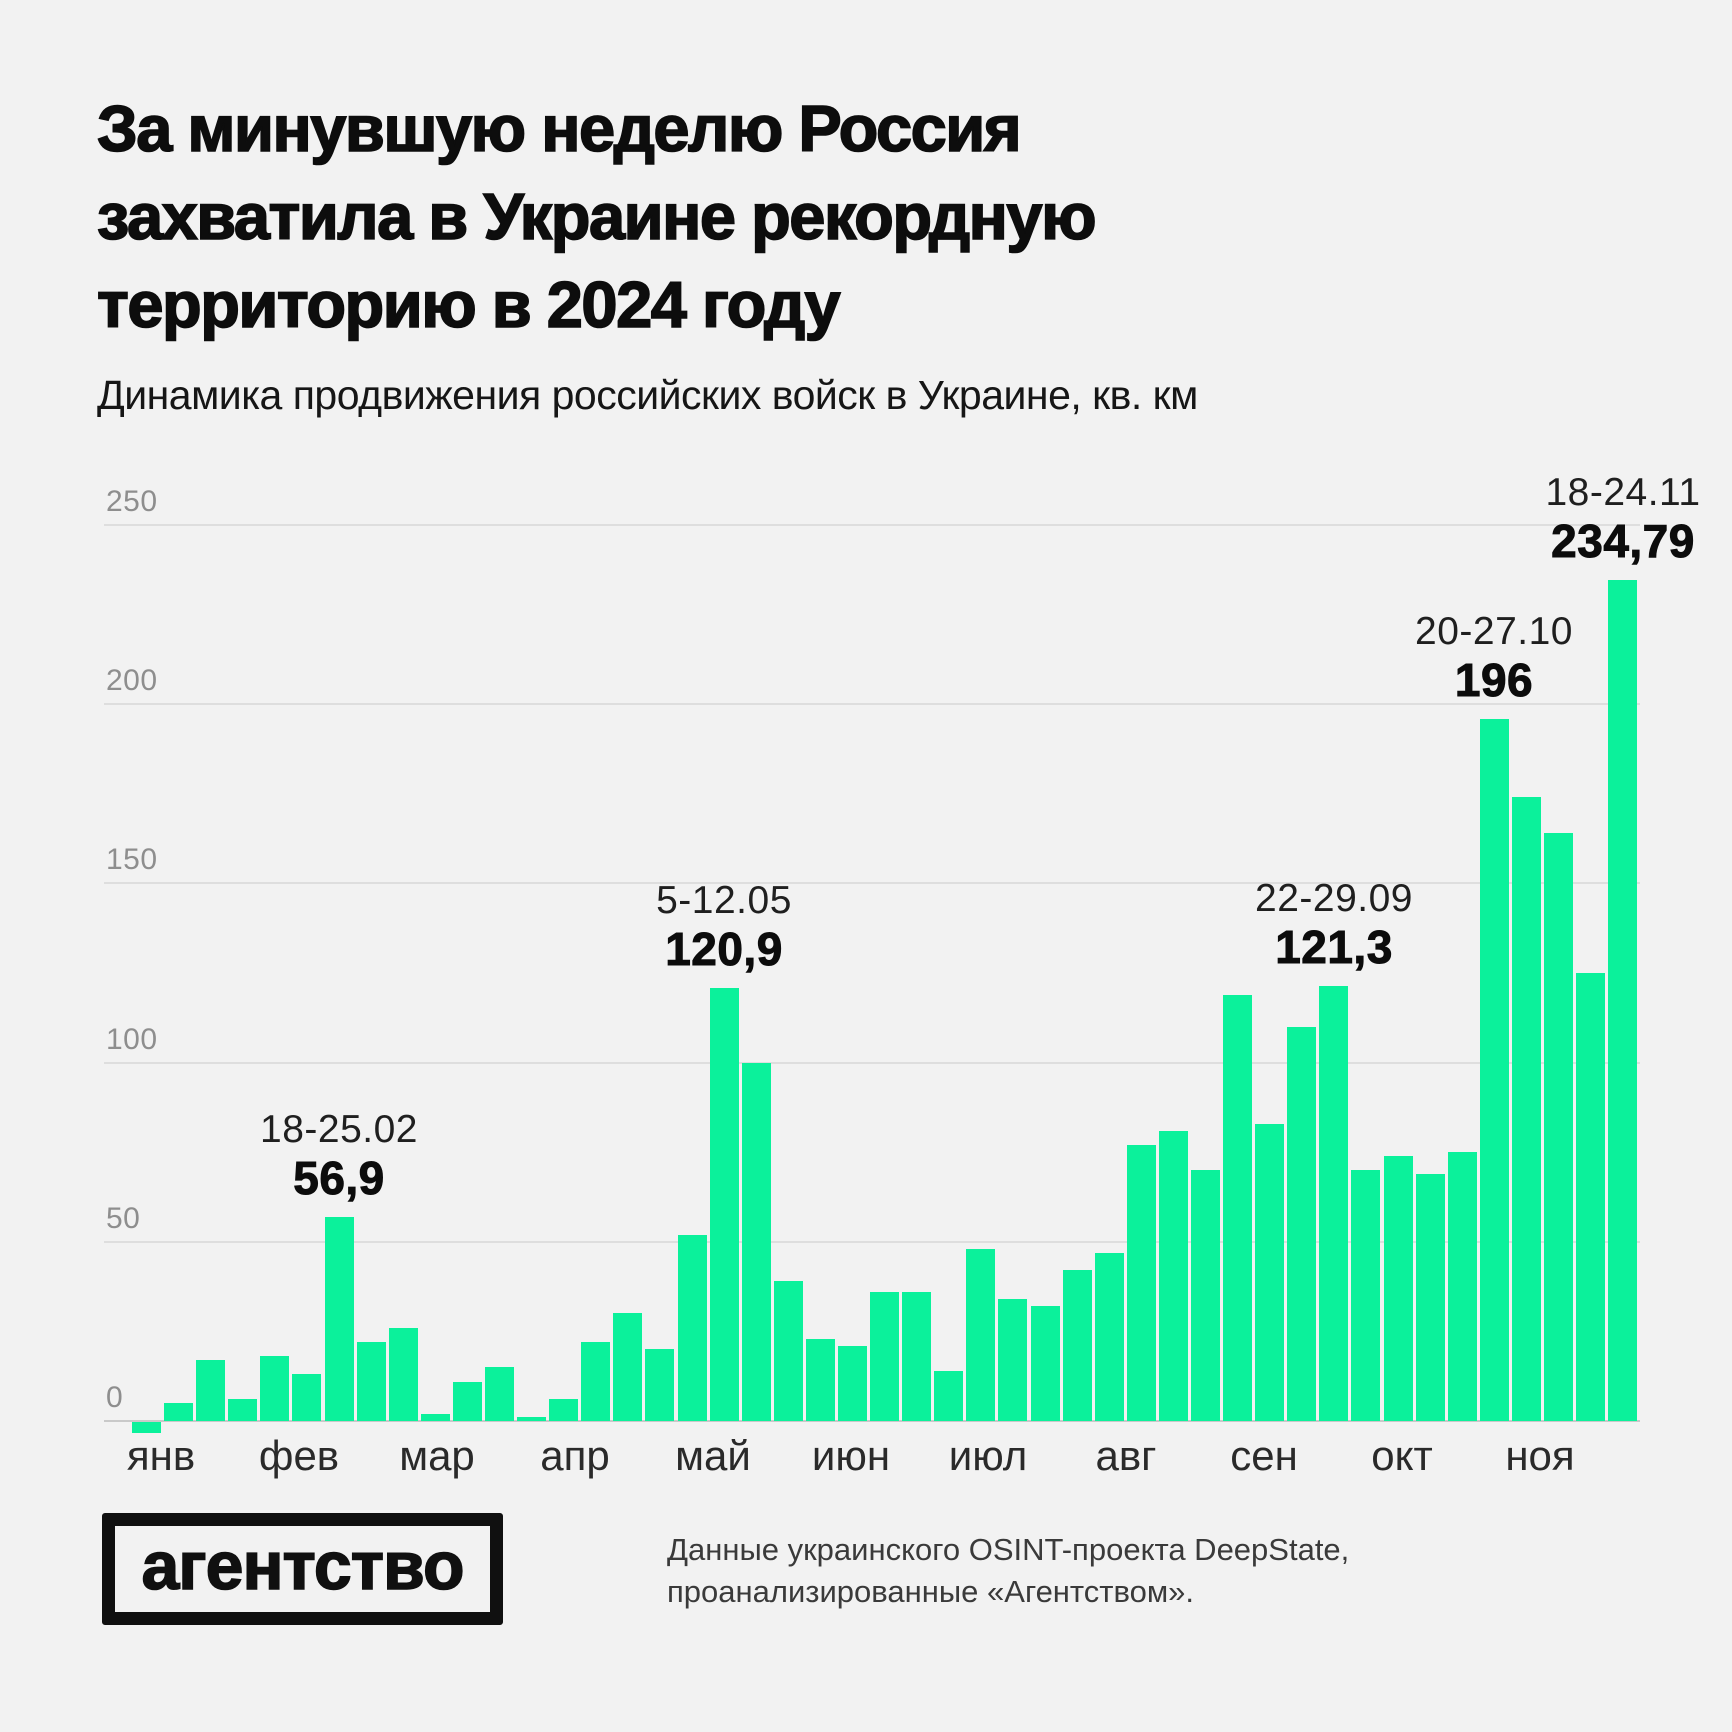 This screenshot has width=1732, height=1732. I want to click on x-axis-month-label: янв, so click(161, 1455).